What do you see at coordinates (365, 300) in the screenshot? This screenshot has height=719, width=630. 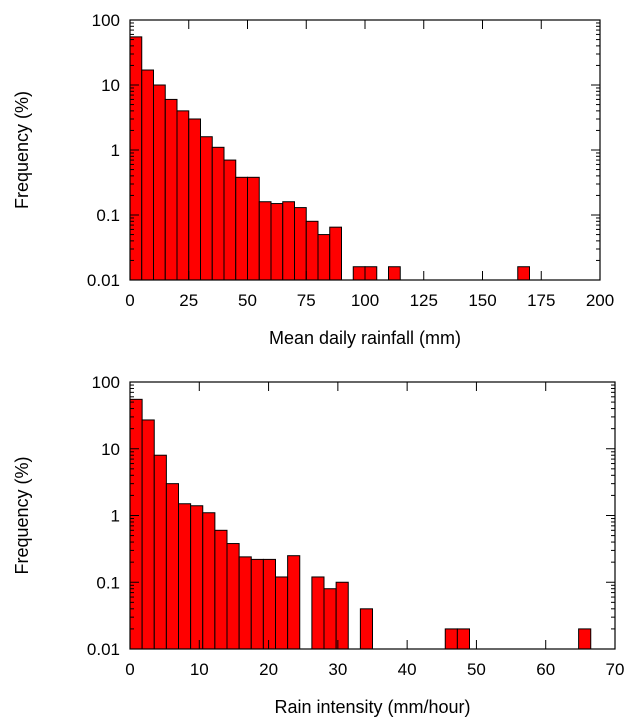 I see `rainfall-xtick-label: 100` at bounding box center [365, 300].